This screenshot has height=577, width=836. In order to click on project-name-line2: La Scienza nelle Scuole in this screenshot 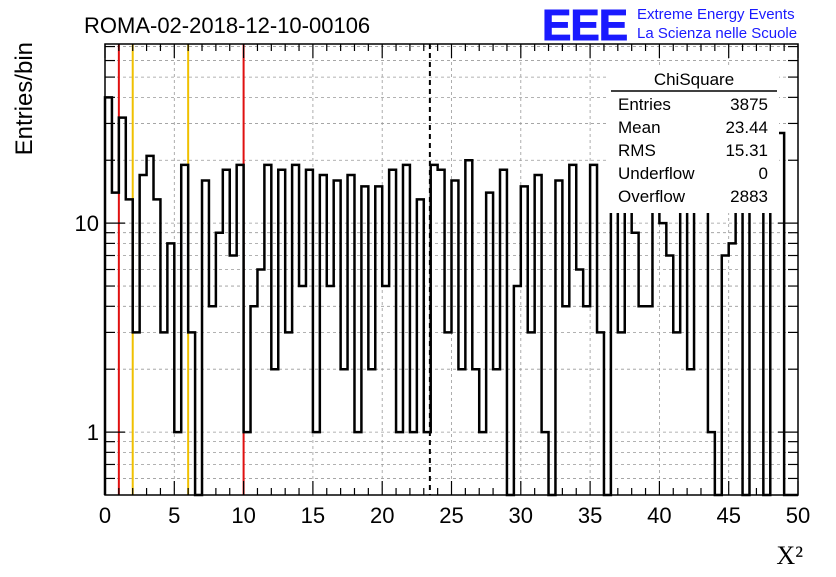, I will do `click(717, 33)`.